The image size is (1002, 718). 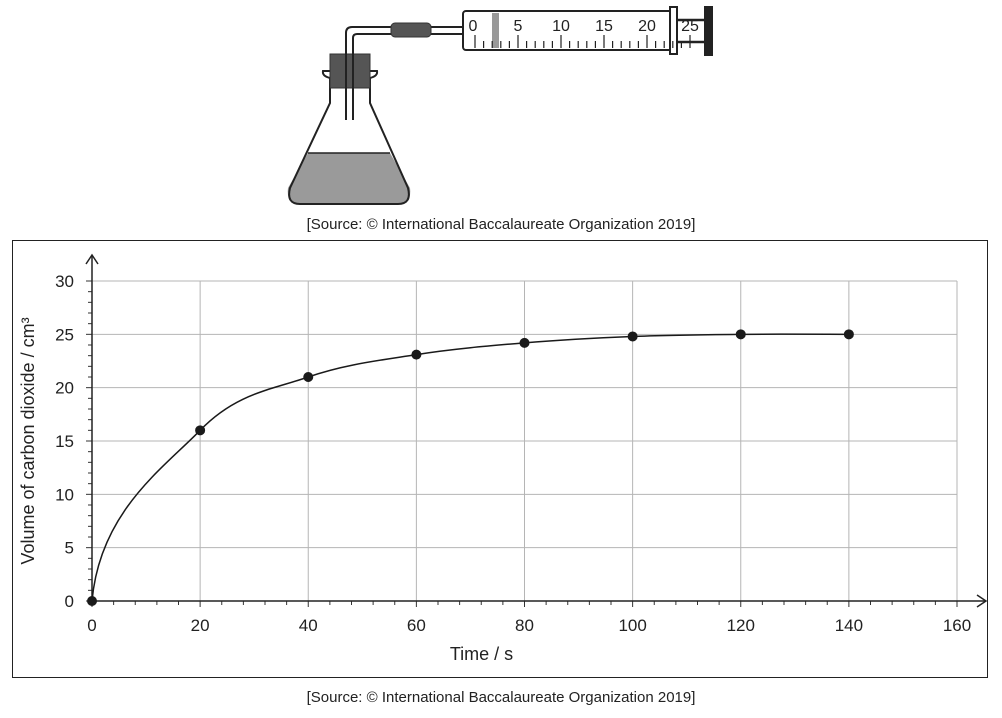 I want to click on syringe-scale-label: 0, so click(x=473, y=26).